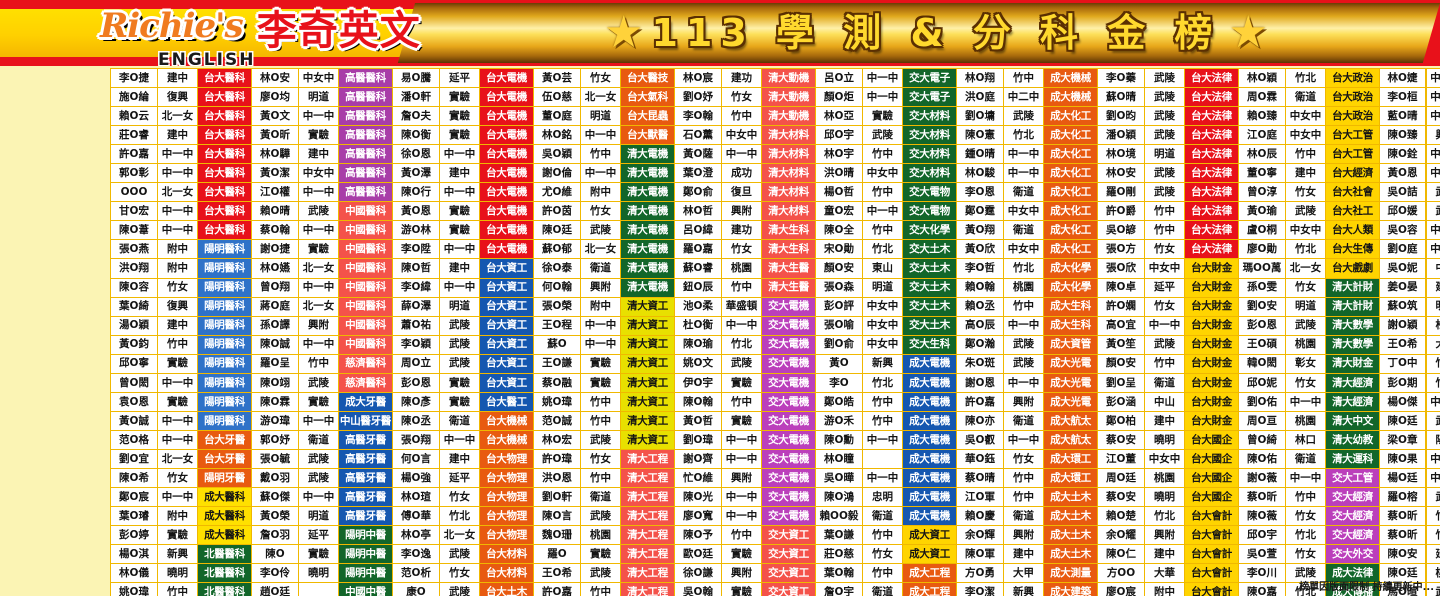 This screenshot has height=596, width=1440. I want to click on high-school-cell: 實驗, so click(882, 116).